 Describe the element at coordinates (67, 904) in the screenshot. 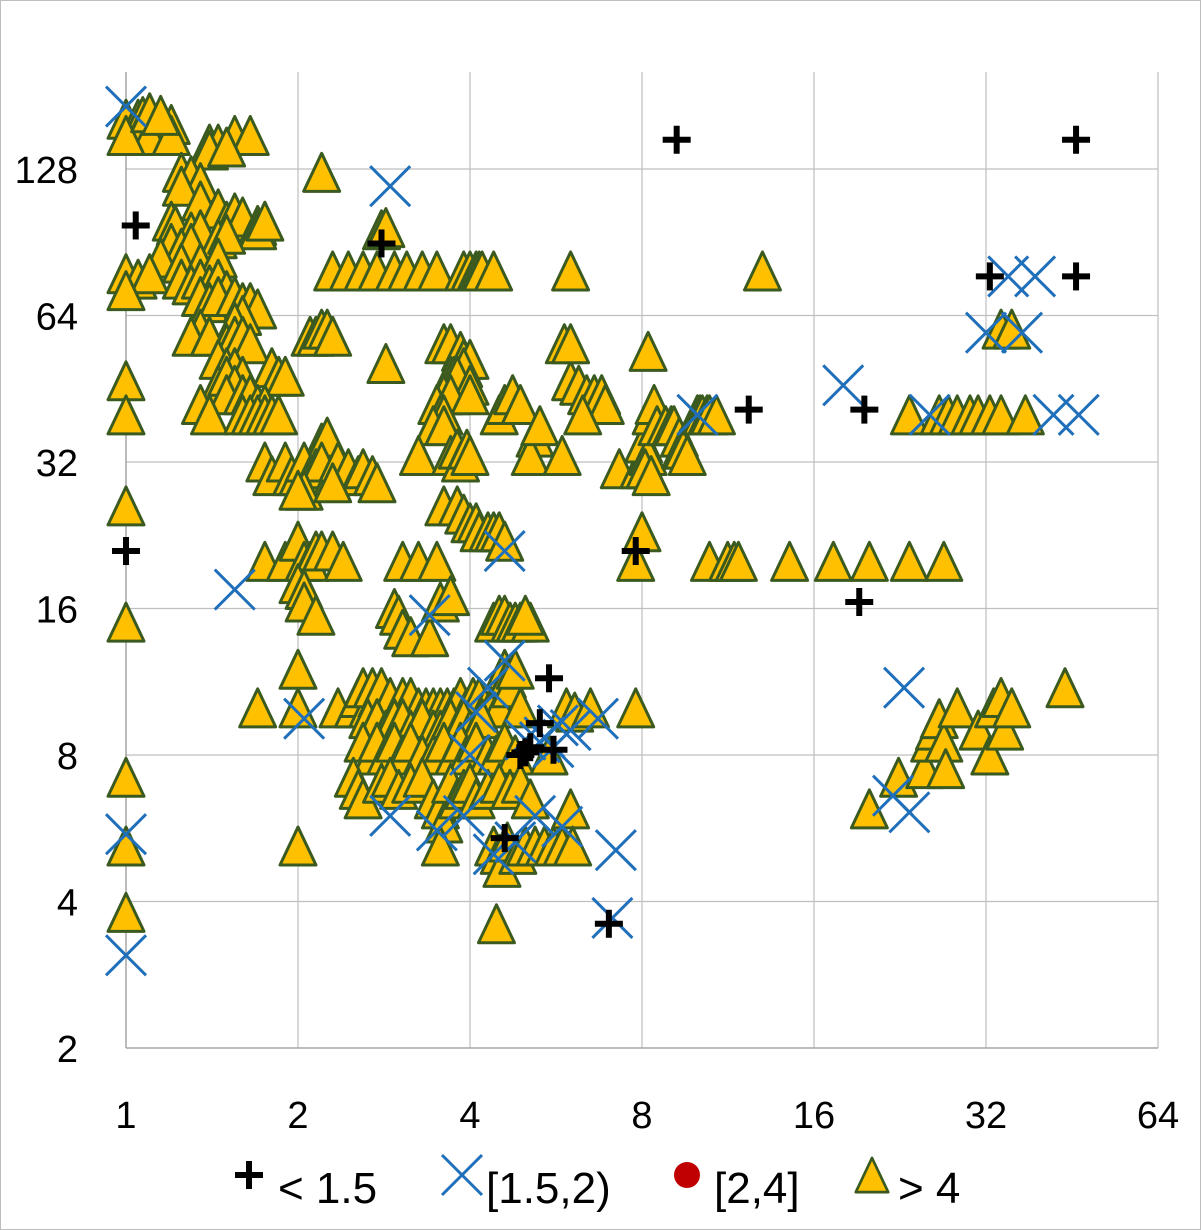

I see `y-tick-label: 4` at that location.